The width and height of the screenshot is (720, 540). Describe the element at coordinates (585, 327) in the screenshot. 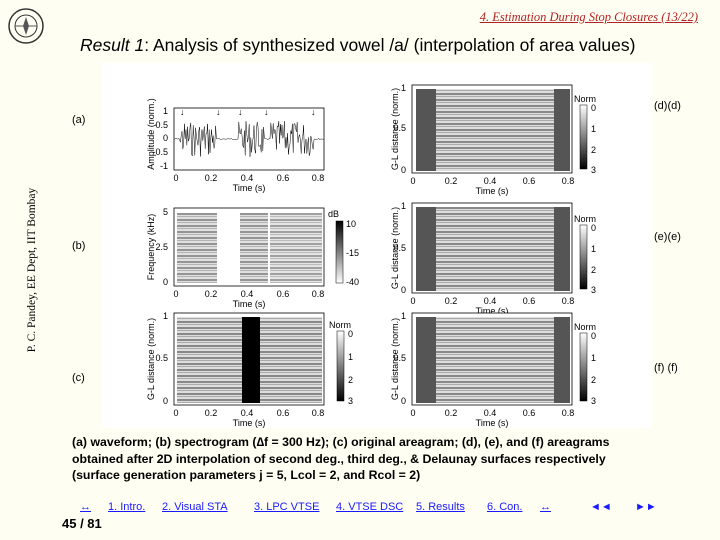

I see `f-norm-label: Norm` at that location.